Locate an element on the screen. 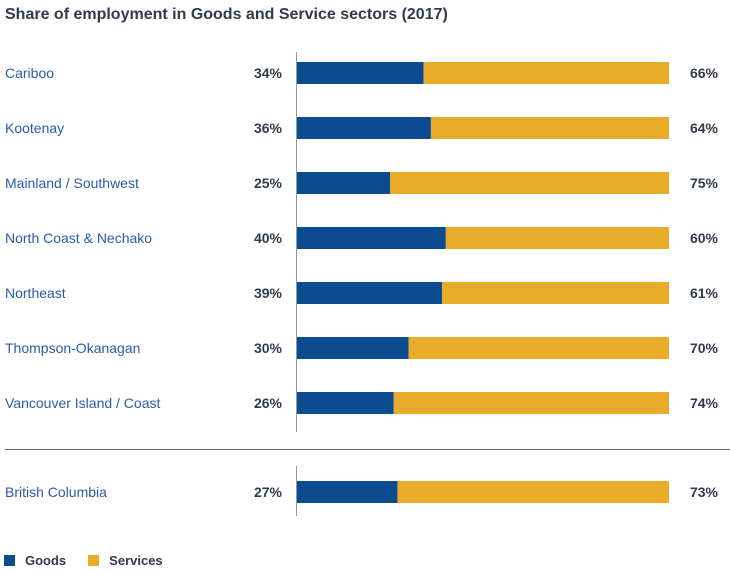 Image resolution: width=730 pixels, height=570 pixels. value-label-goods-mainland-southwest: 25% is located at coordinates (268, 183).